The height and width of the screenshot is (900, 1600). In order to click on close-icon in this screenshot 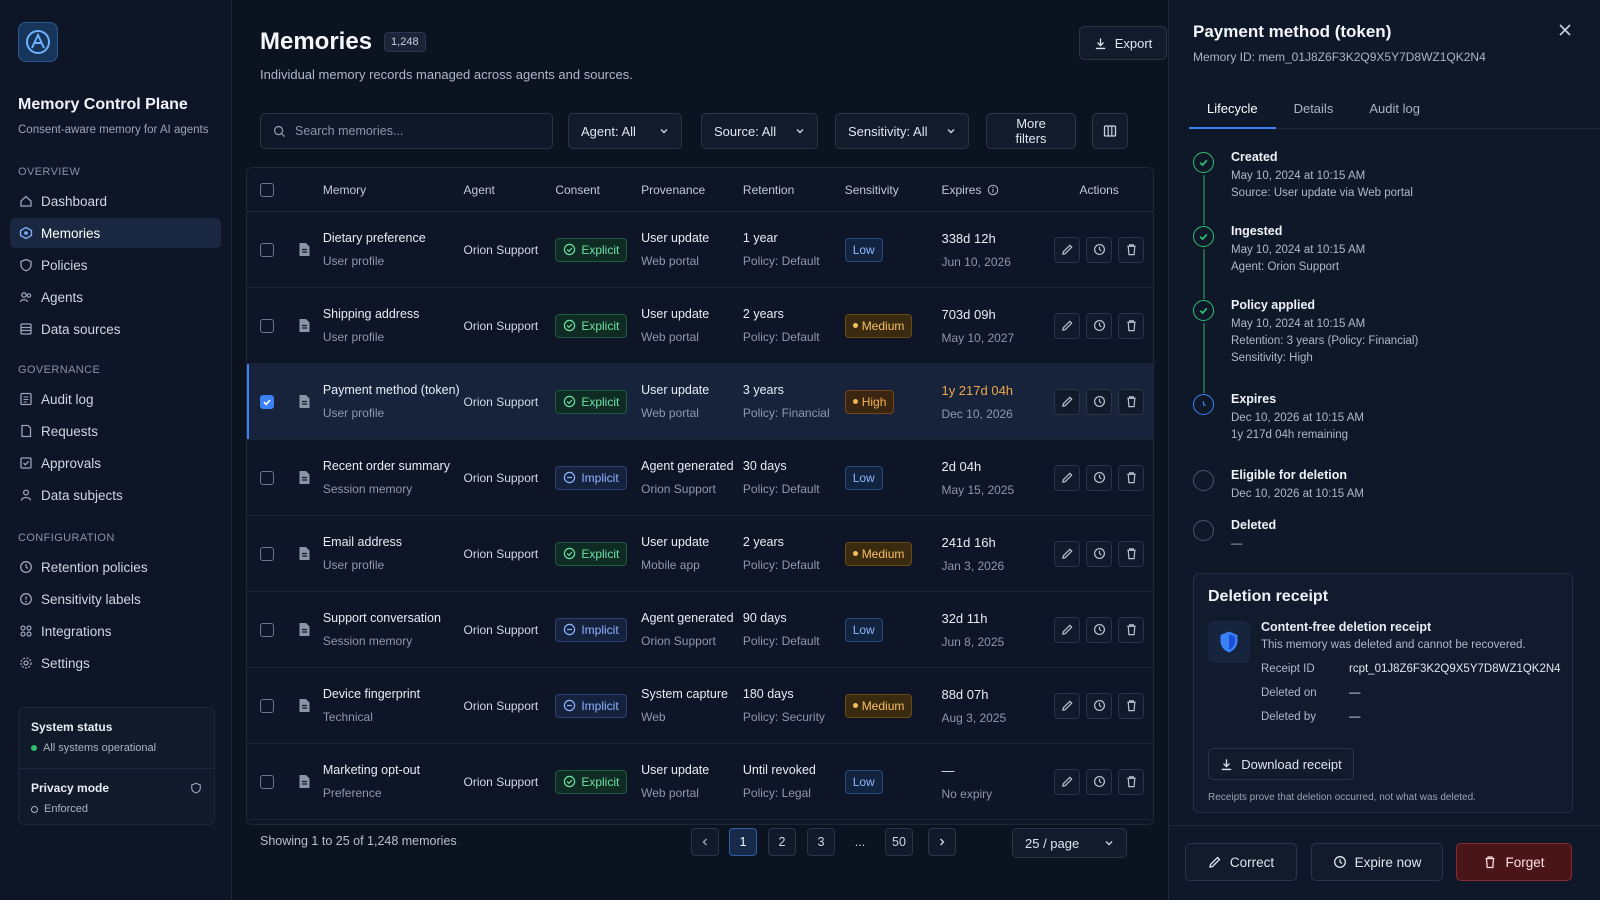, I will do `click(1565, 30)`.